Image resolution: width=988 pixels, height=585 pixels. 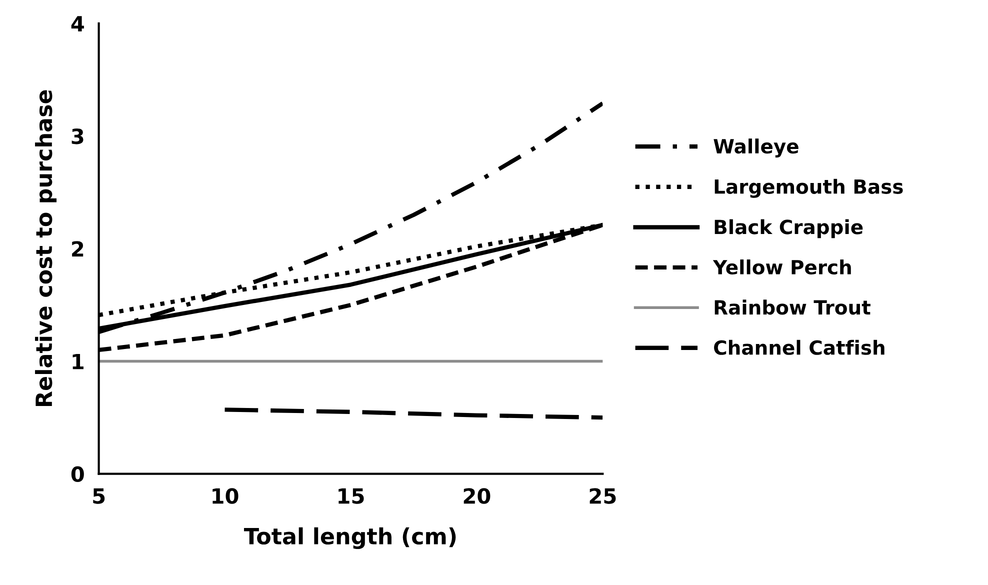 I want to click on x-tick-label: 20, so click(x=477, y=496).